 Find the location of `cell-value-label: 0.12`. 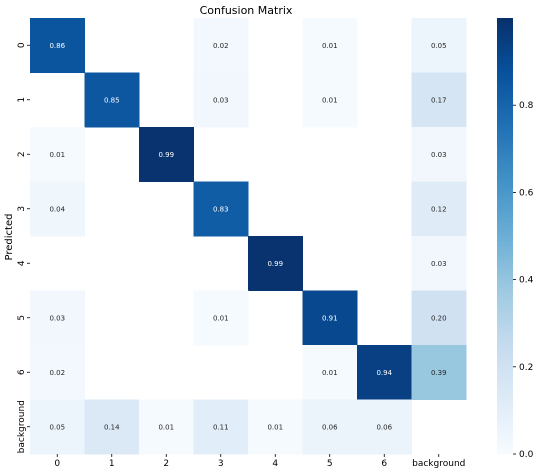

cell-value-label: 0.12 is located at coordinates (439, 209).